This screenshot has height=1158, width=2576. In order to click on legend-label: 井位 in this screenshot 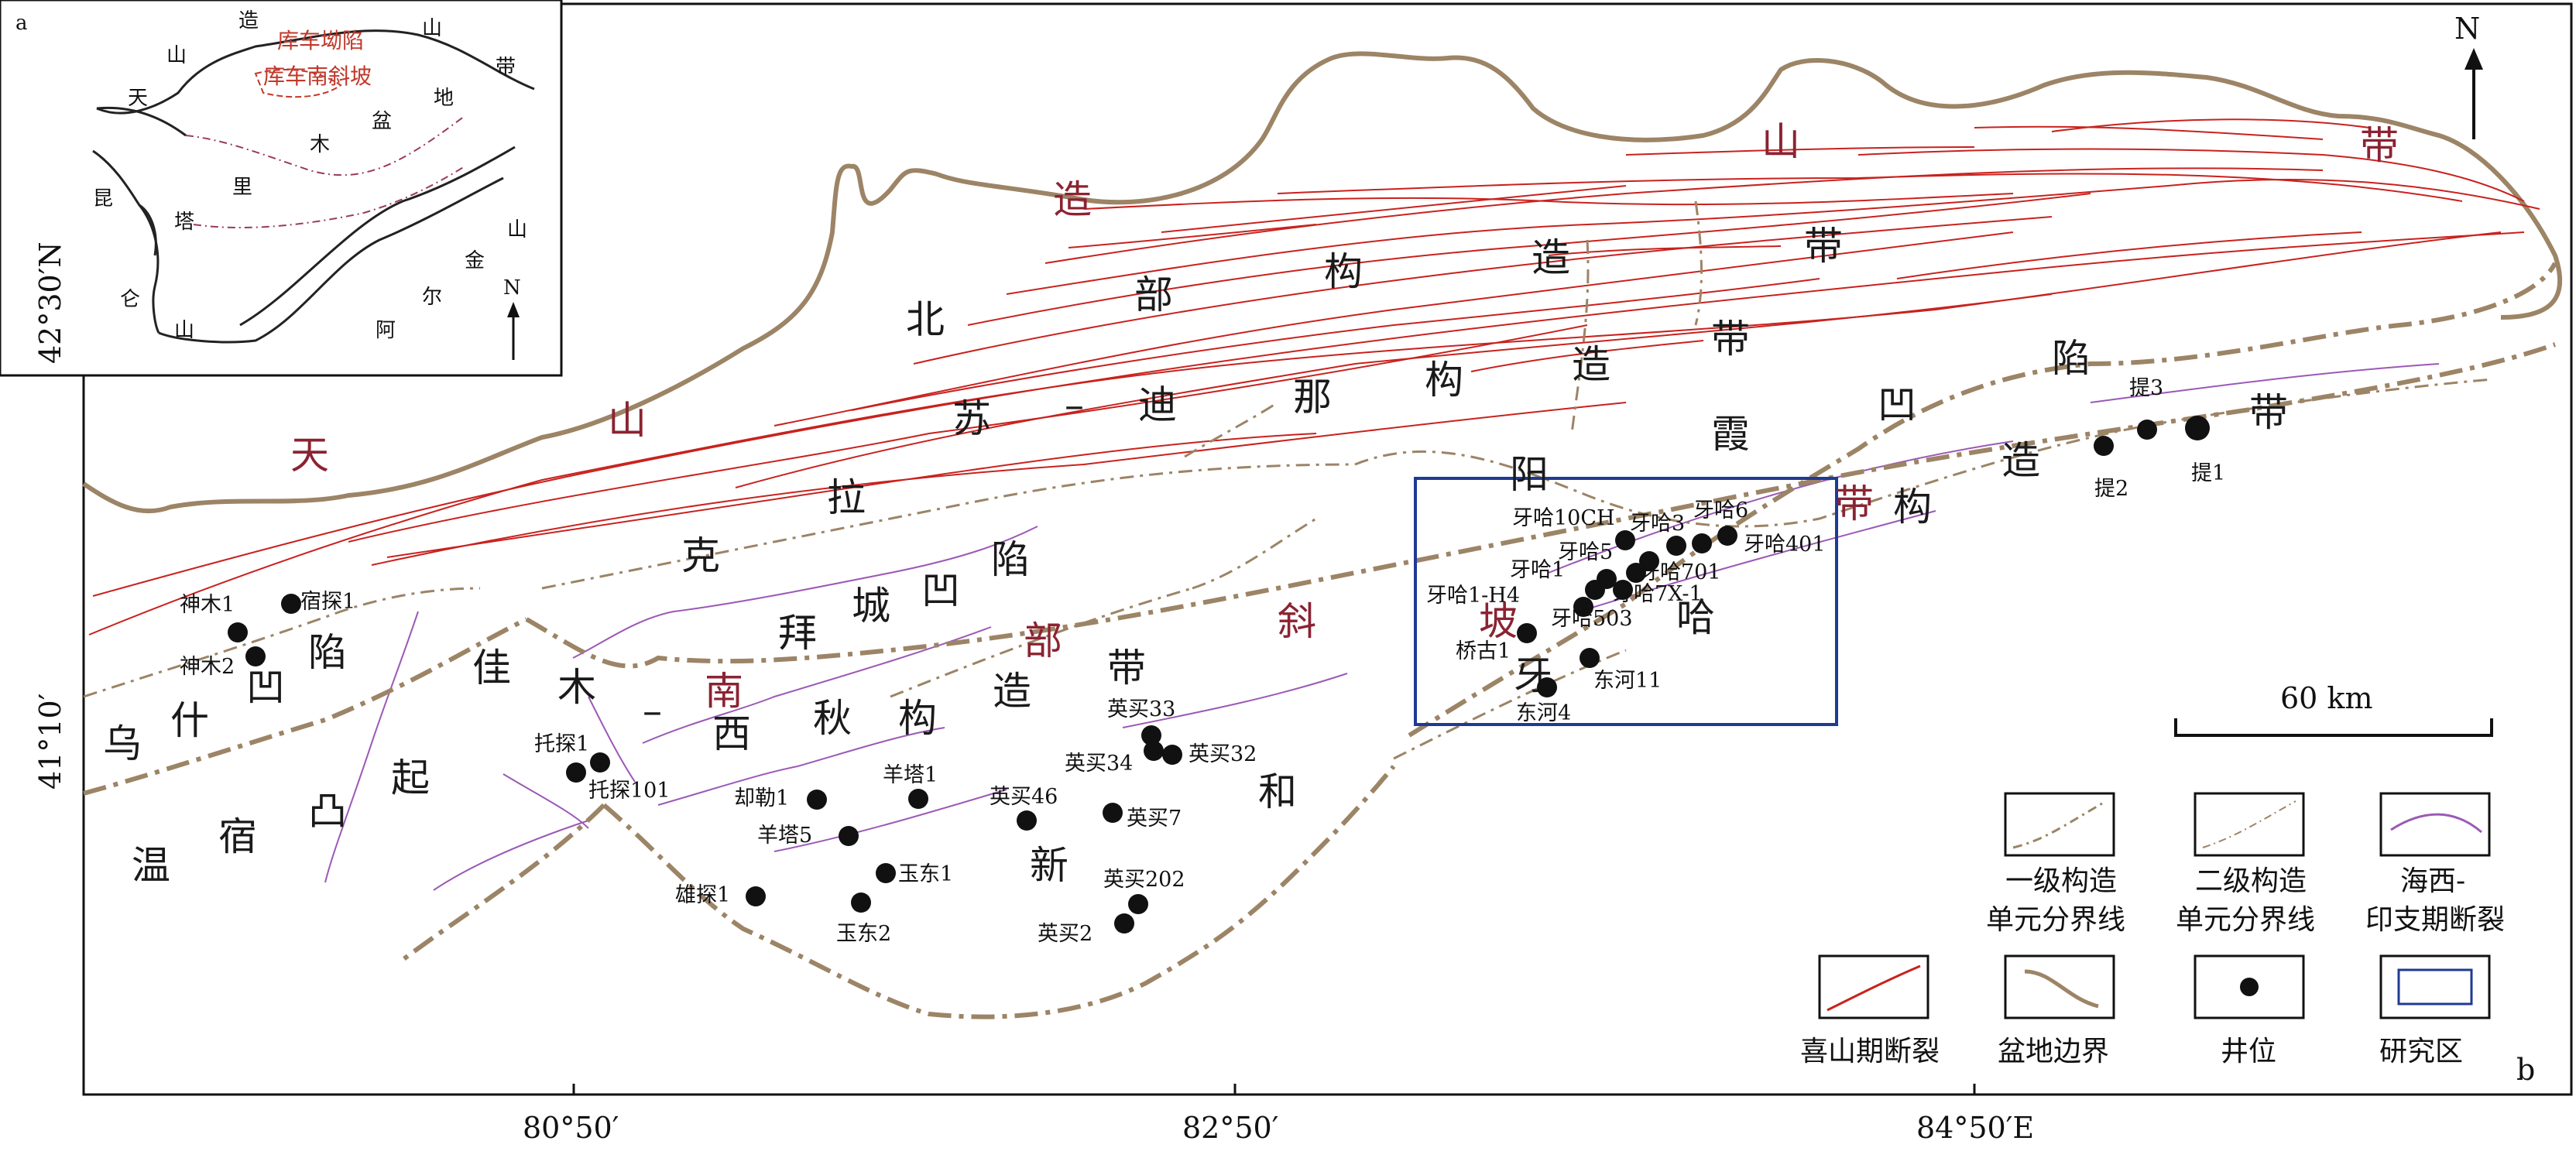, I will do `click(2248, 1051)`.